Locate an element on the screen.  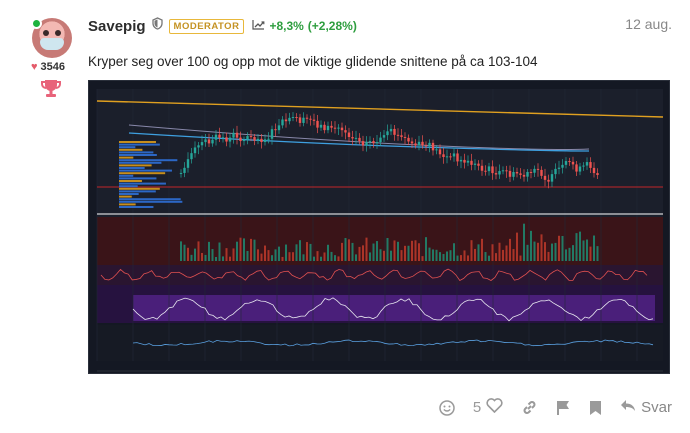
reply-label: Svar is located at coordinates (656, 407).